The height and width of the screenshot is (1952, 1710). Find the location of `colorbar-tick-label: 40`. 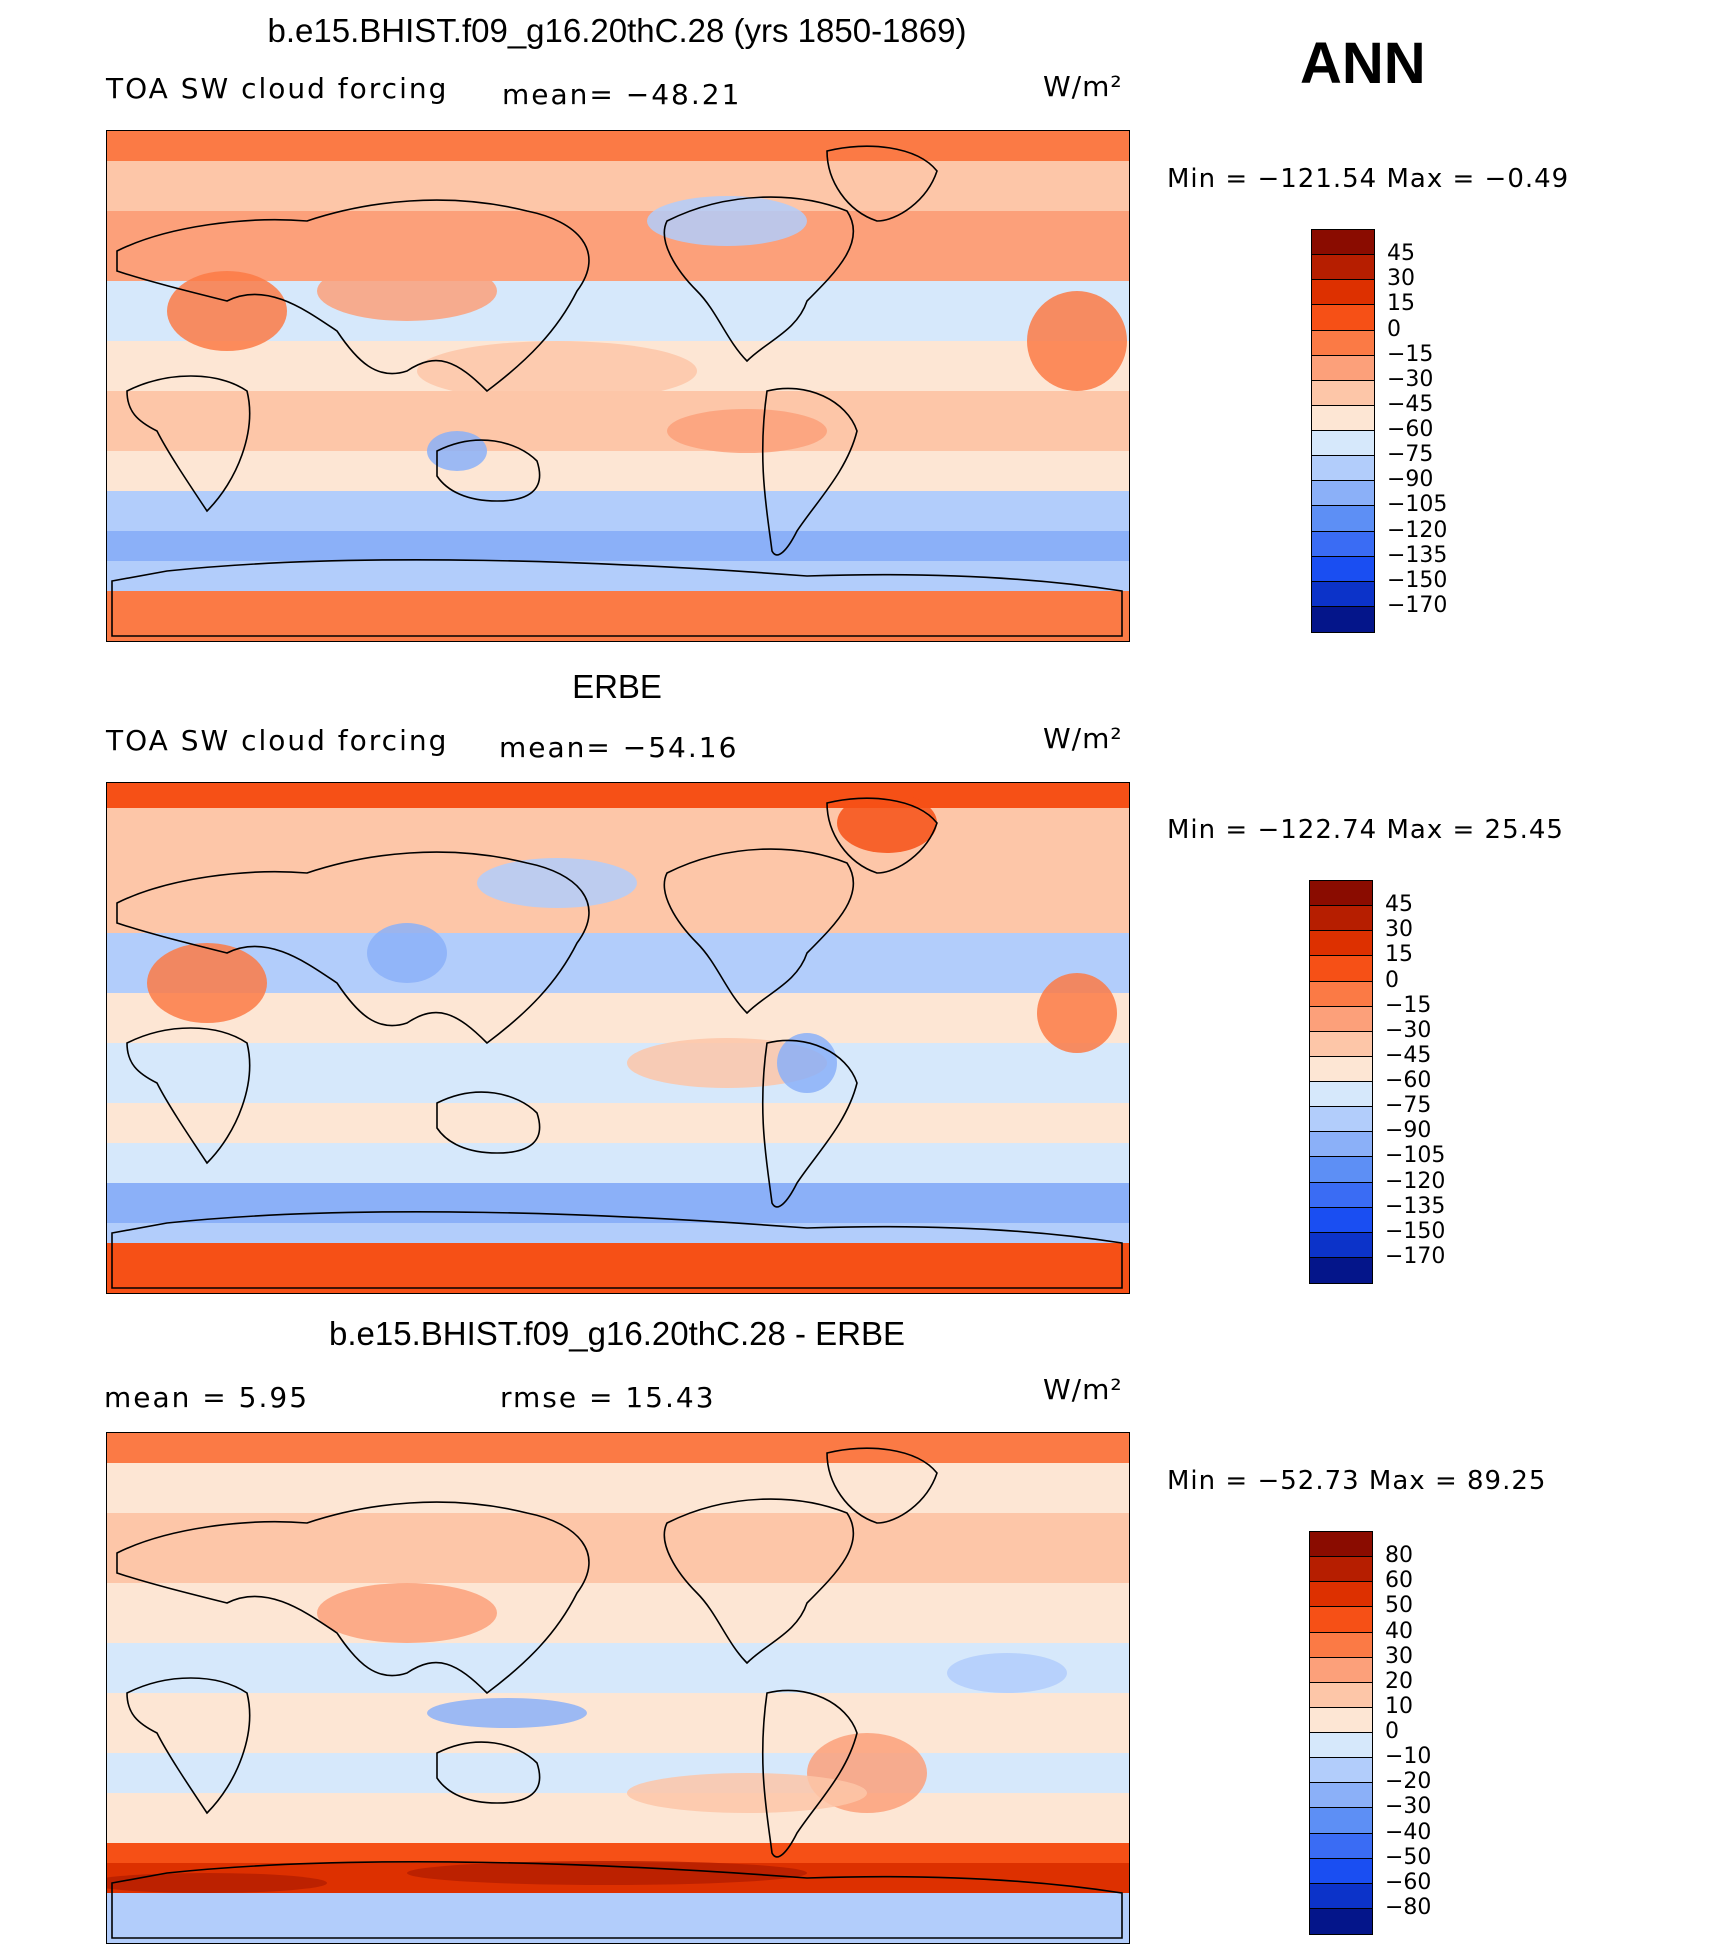

colorbar-tick-label: 40 is located at coordinates (1399, 1631).